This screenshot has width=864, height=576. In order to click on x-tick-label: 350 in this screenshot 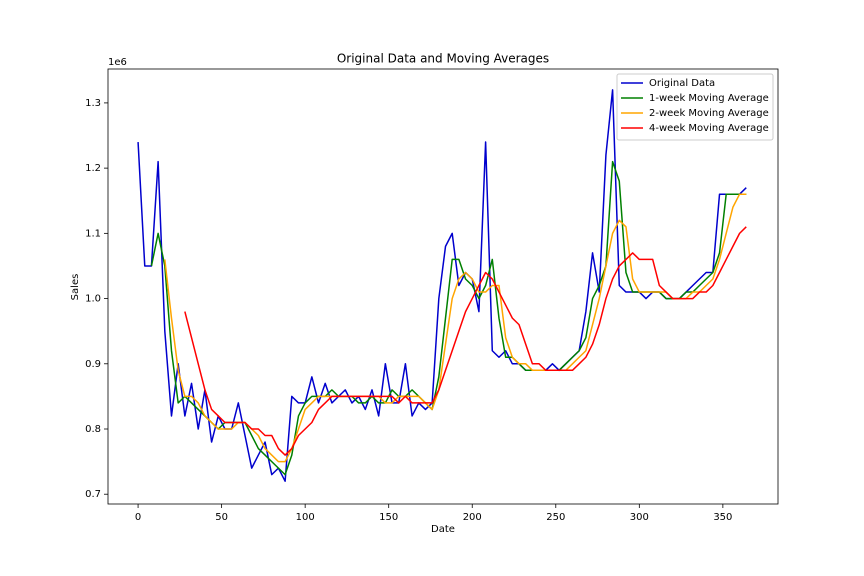, I will do `click(722, 517)`.